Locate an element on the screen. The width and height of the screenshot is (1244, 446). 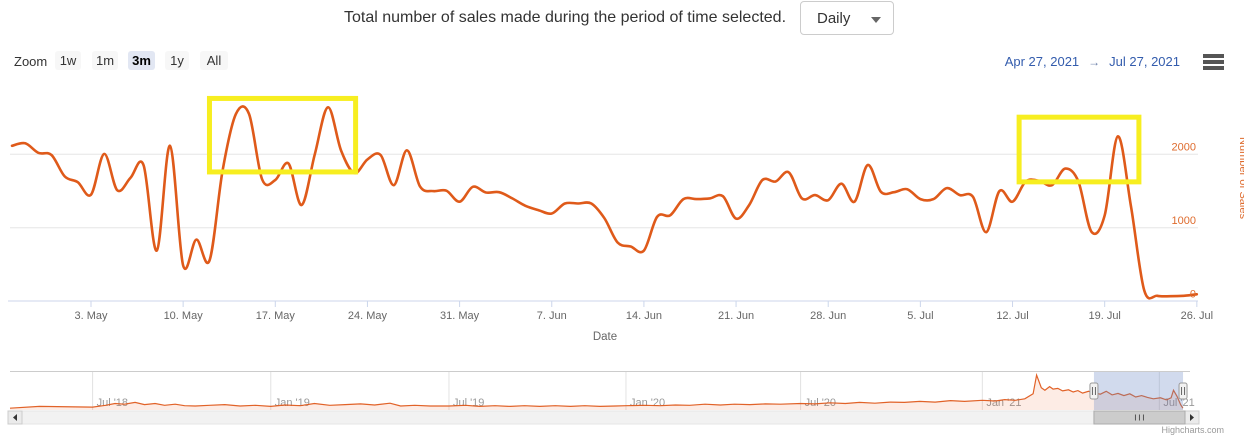
zoom-button-1m: 1m is located at coordinates (105, 60).